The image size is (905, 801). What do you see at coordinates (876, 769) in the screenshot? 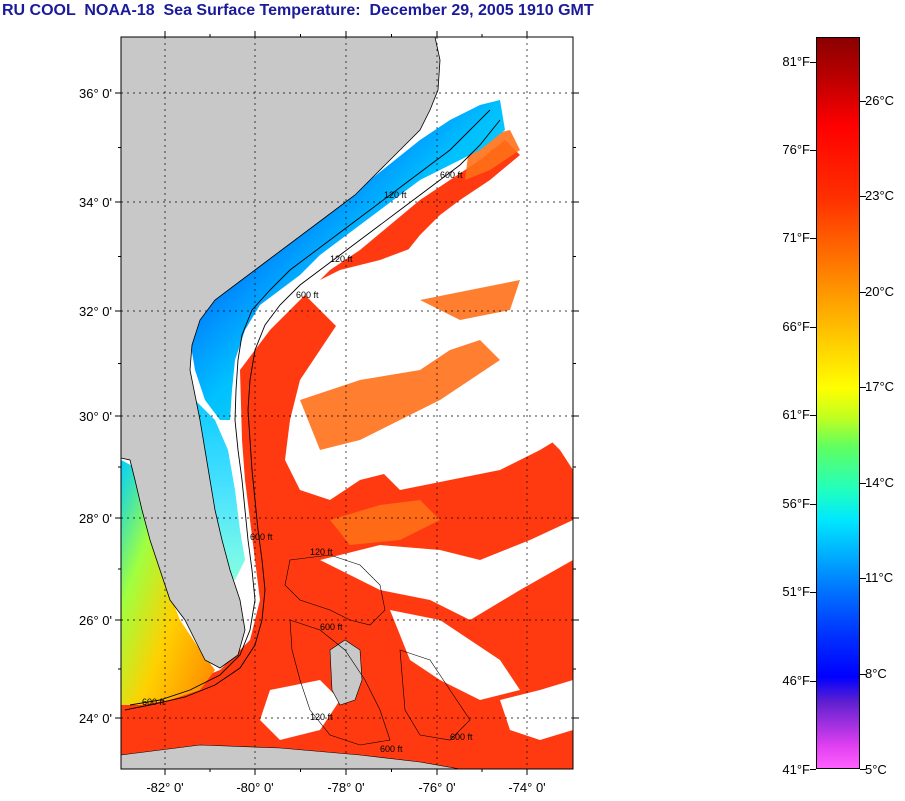
I see `celsius-label: 5°C` at bounding box center [876, 769].